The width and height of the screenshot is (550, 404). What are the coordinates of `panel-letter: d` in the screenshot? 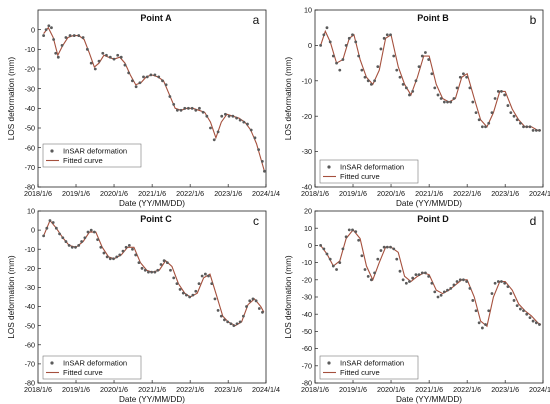 It's located at (533, 221).